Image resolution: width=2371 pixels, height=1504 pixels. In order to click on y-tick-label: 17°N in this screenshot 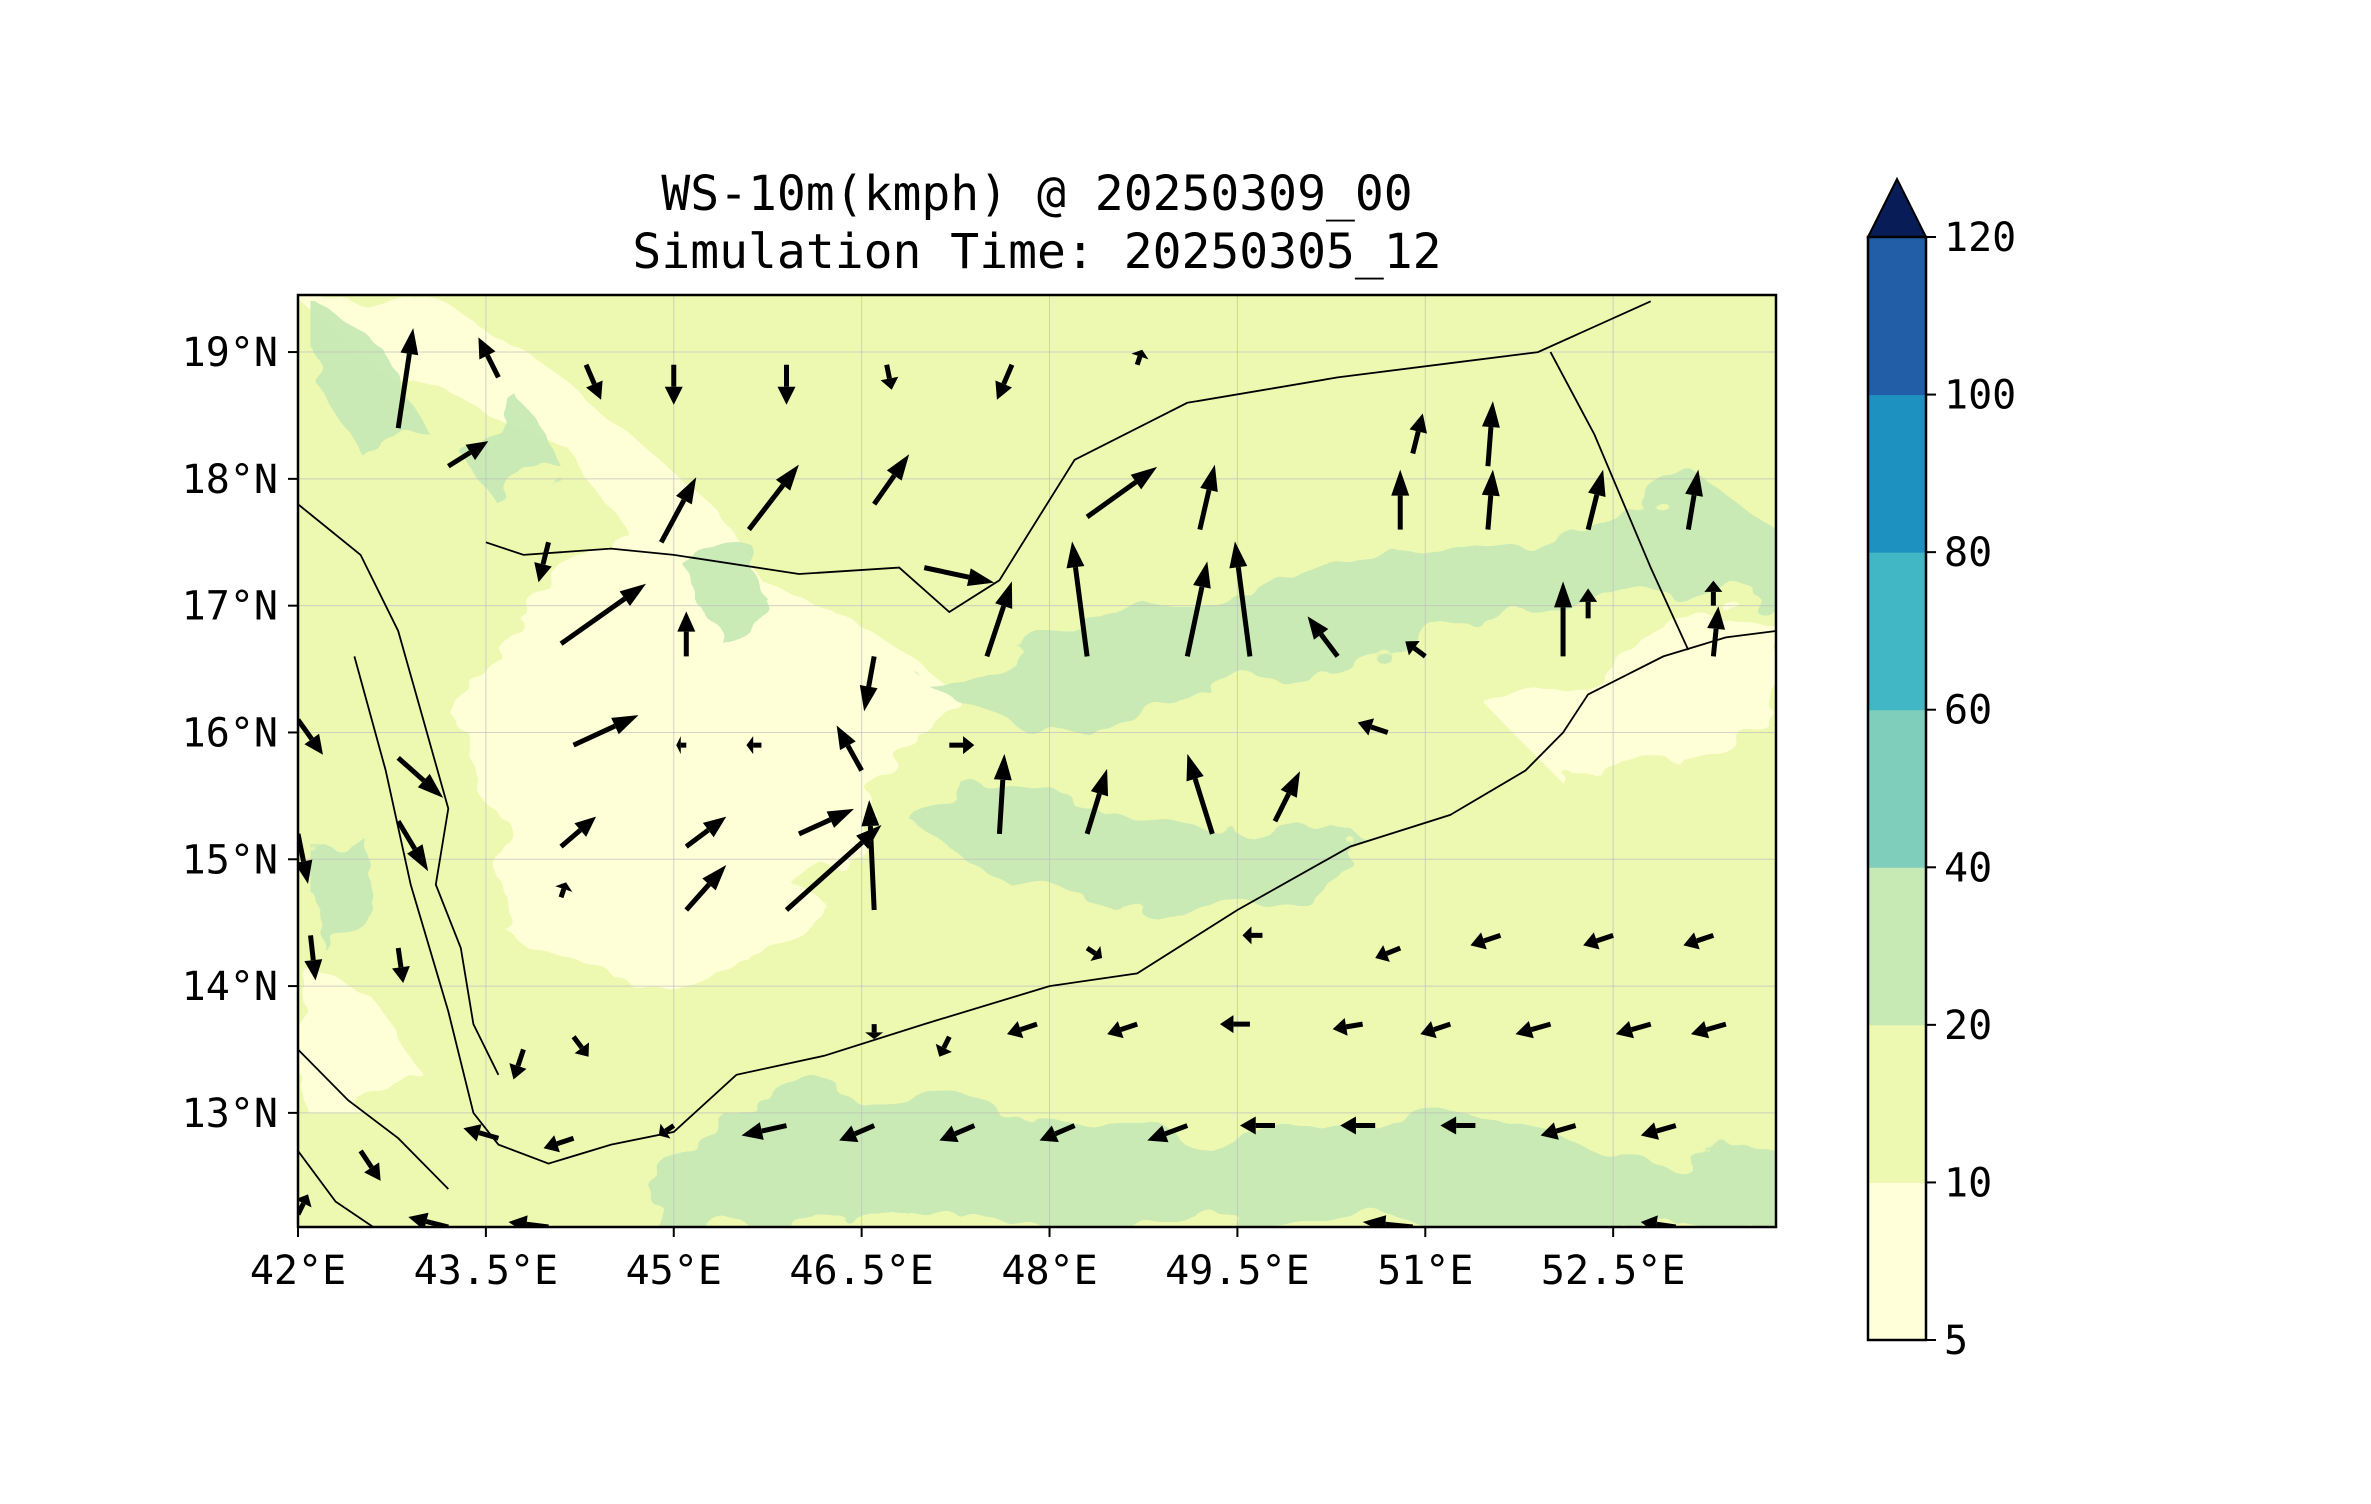, I will do `click(230, 607)`.